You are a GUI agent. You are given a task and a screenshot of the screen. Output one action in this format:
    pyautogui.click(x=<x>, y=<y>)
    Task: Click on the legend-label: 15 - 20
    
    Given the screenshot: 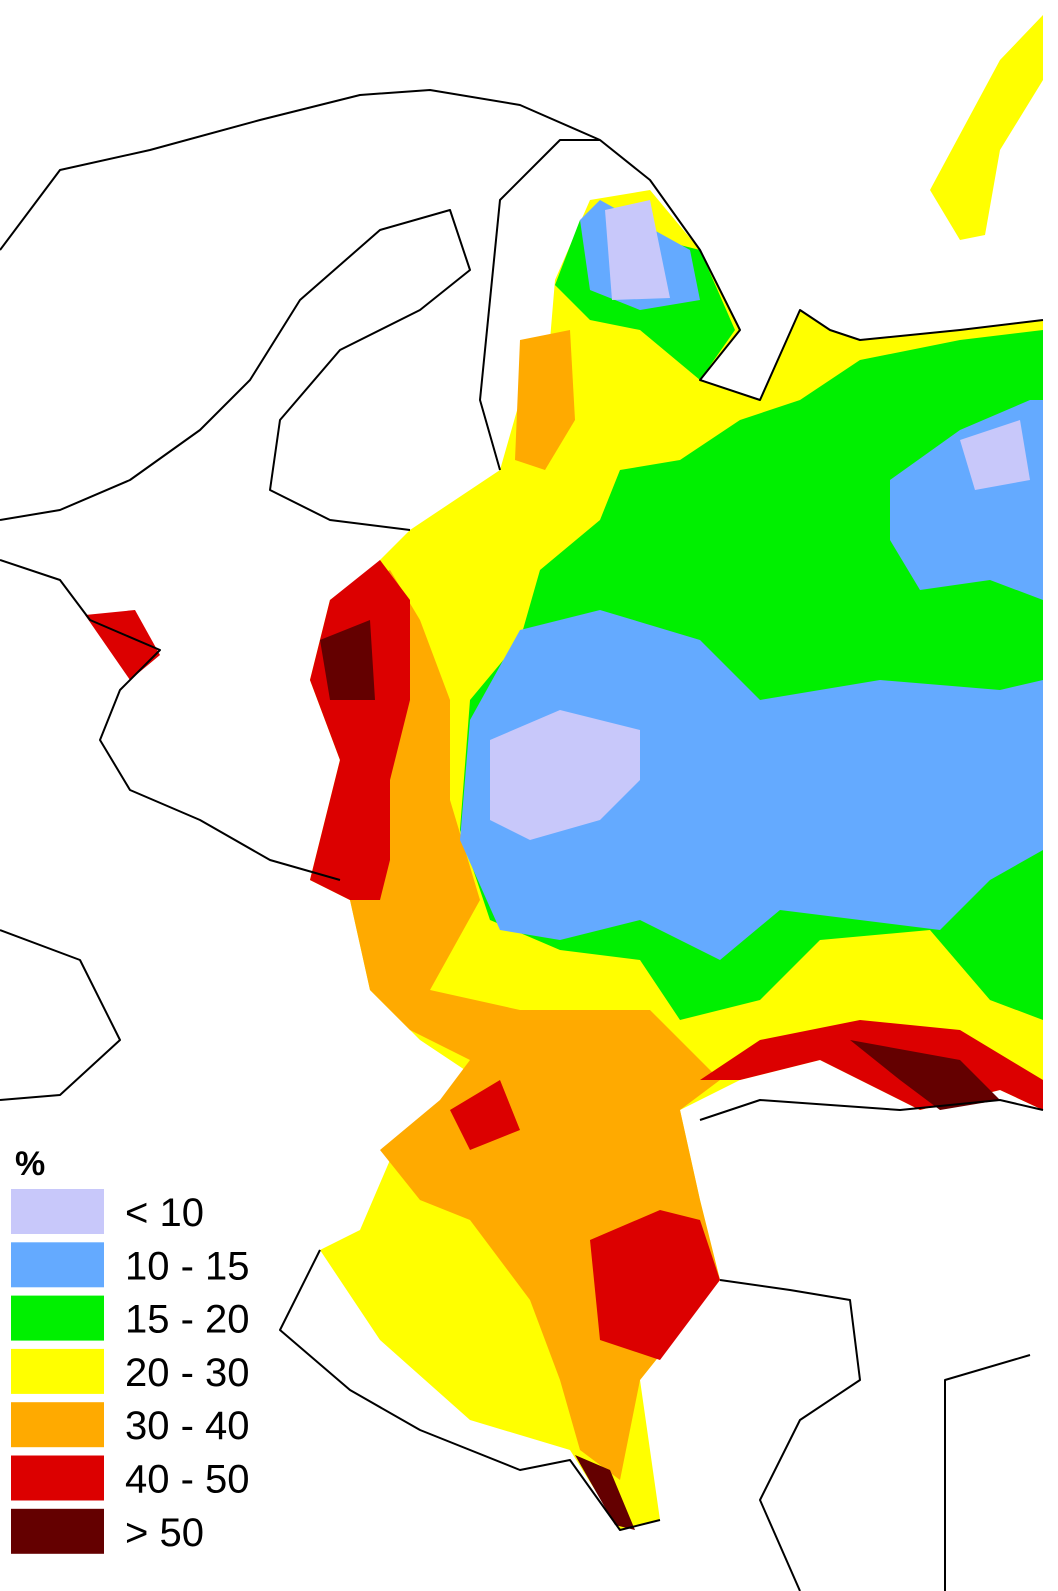 What is the action you would take?
    pyautogui.click(x=187, y=1320)
    